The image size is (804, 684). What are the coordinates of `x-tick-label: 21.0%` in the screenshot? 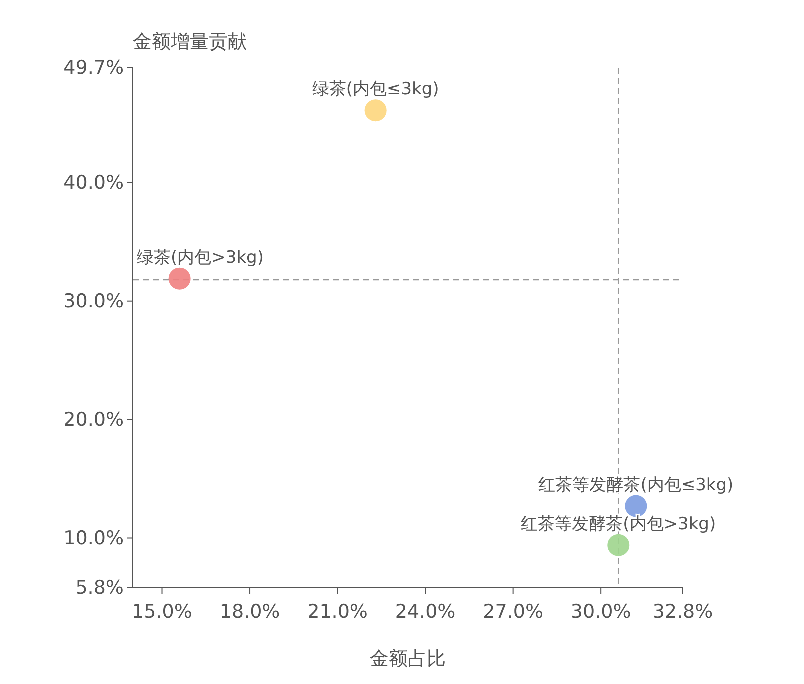 It's located at (338, 611).